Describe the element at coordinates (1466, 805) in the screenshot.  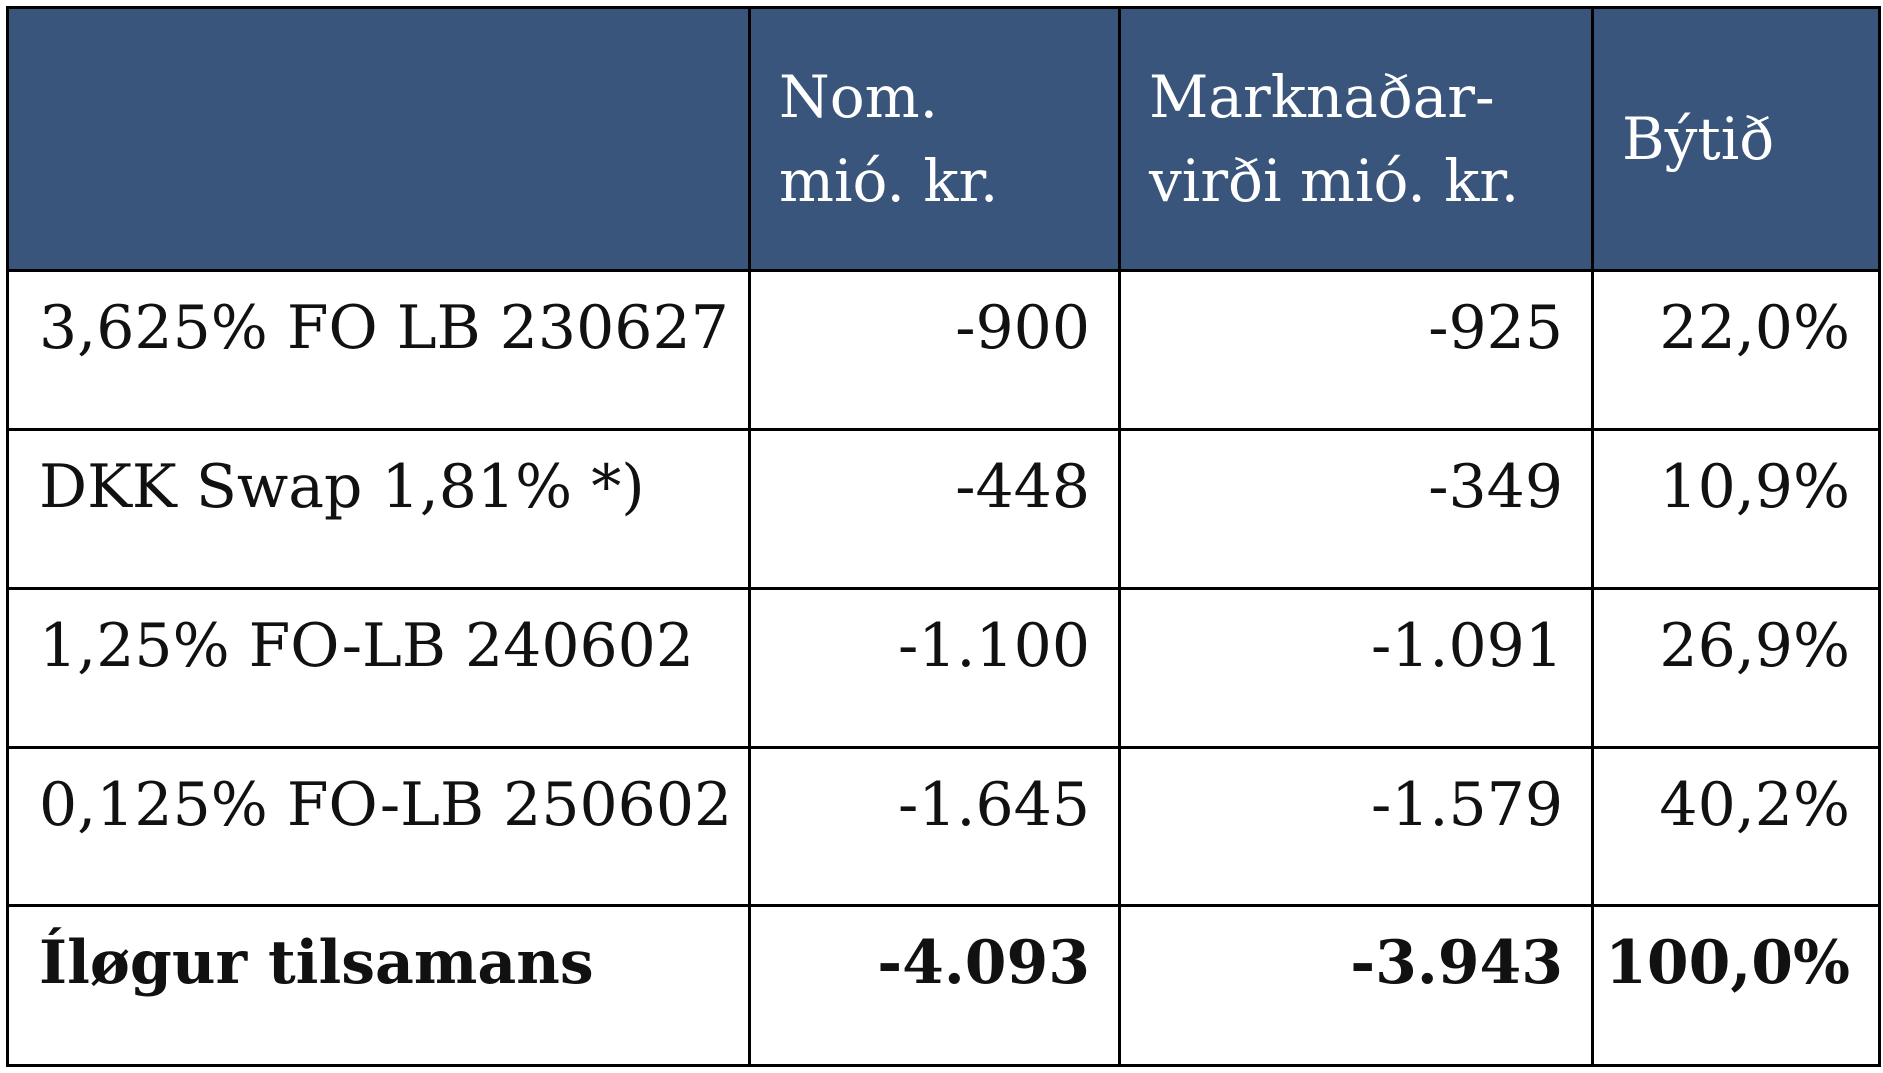
I see `cell-text: -1.579` at that location.